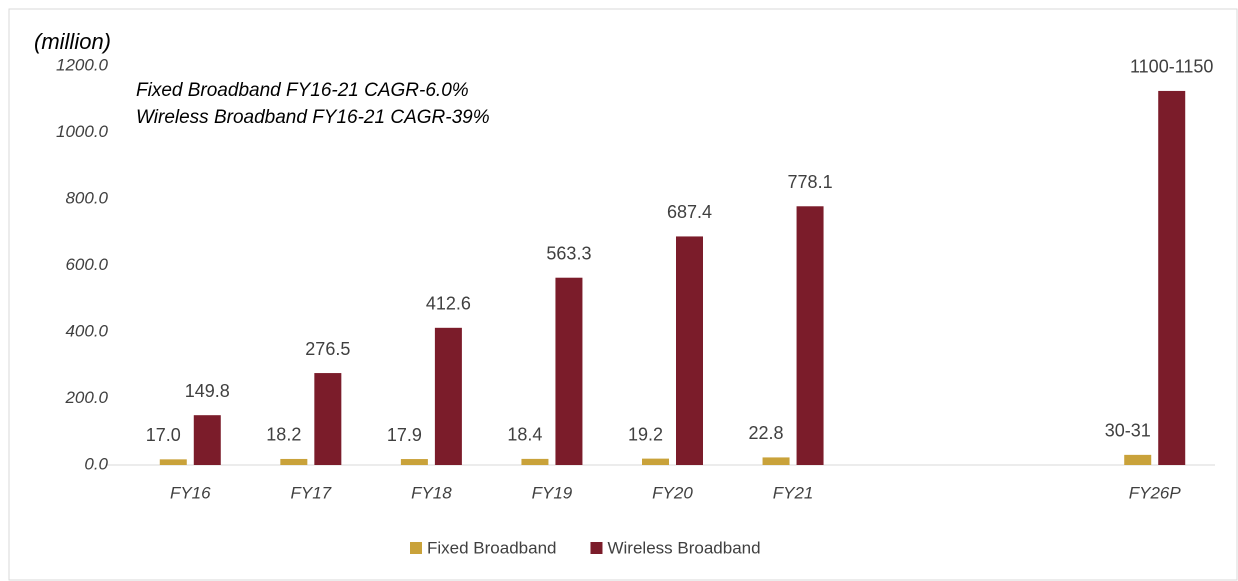 The height and width of the screenshot is (581, 1238). What do you see at coordinates (82, 64) in the screenshot?
I see `y-tick-label: 1200.0` at bounding box center [82, 64].